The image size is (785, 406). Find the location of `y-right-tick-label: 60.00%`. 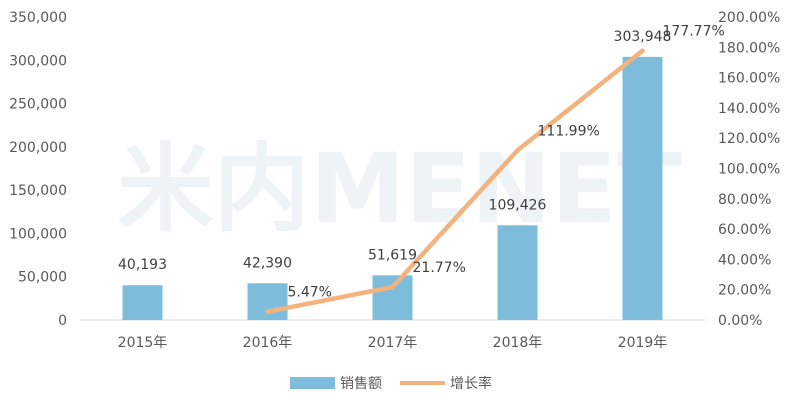

y-right-tick-label: 60.00% is located at coordinates (744, 230).